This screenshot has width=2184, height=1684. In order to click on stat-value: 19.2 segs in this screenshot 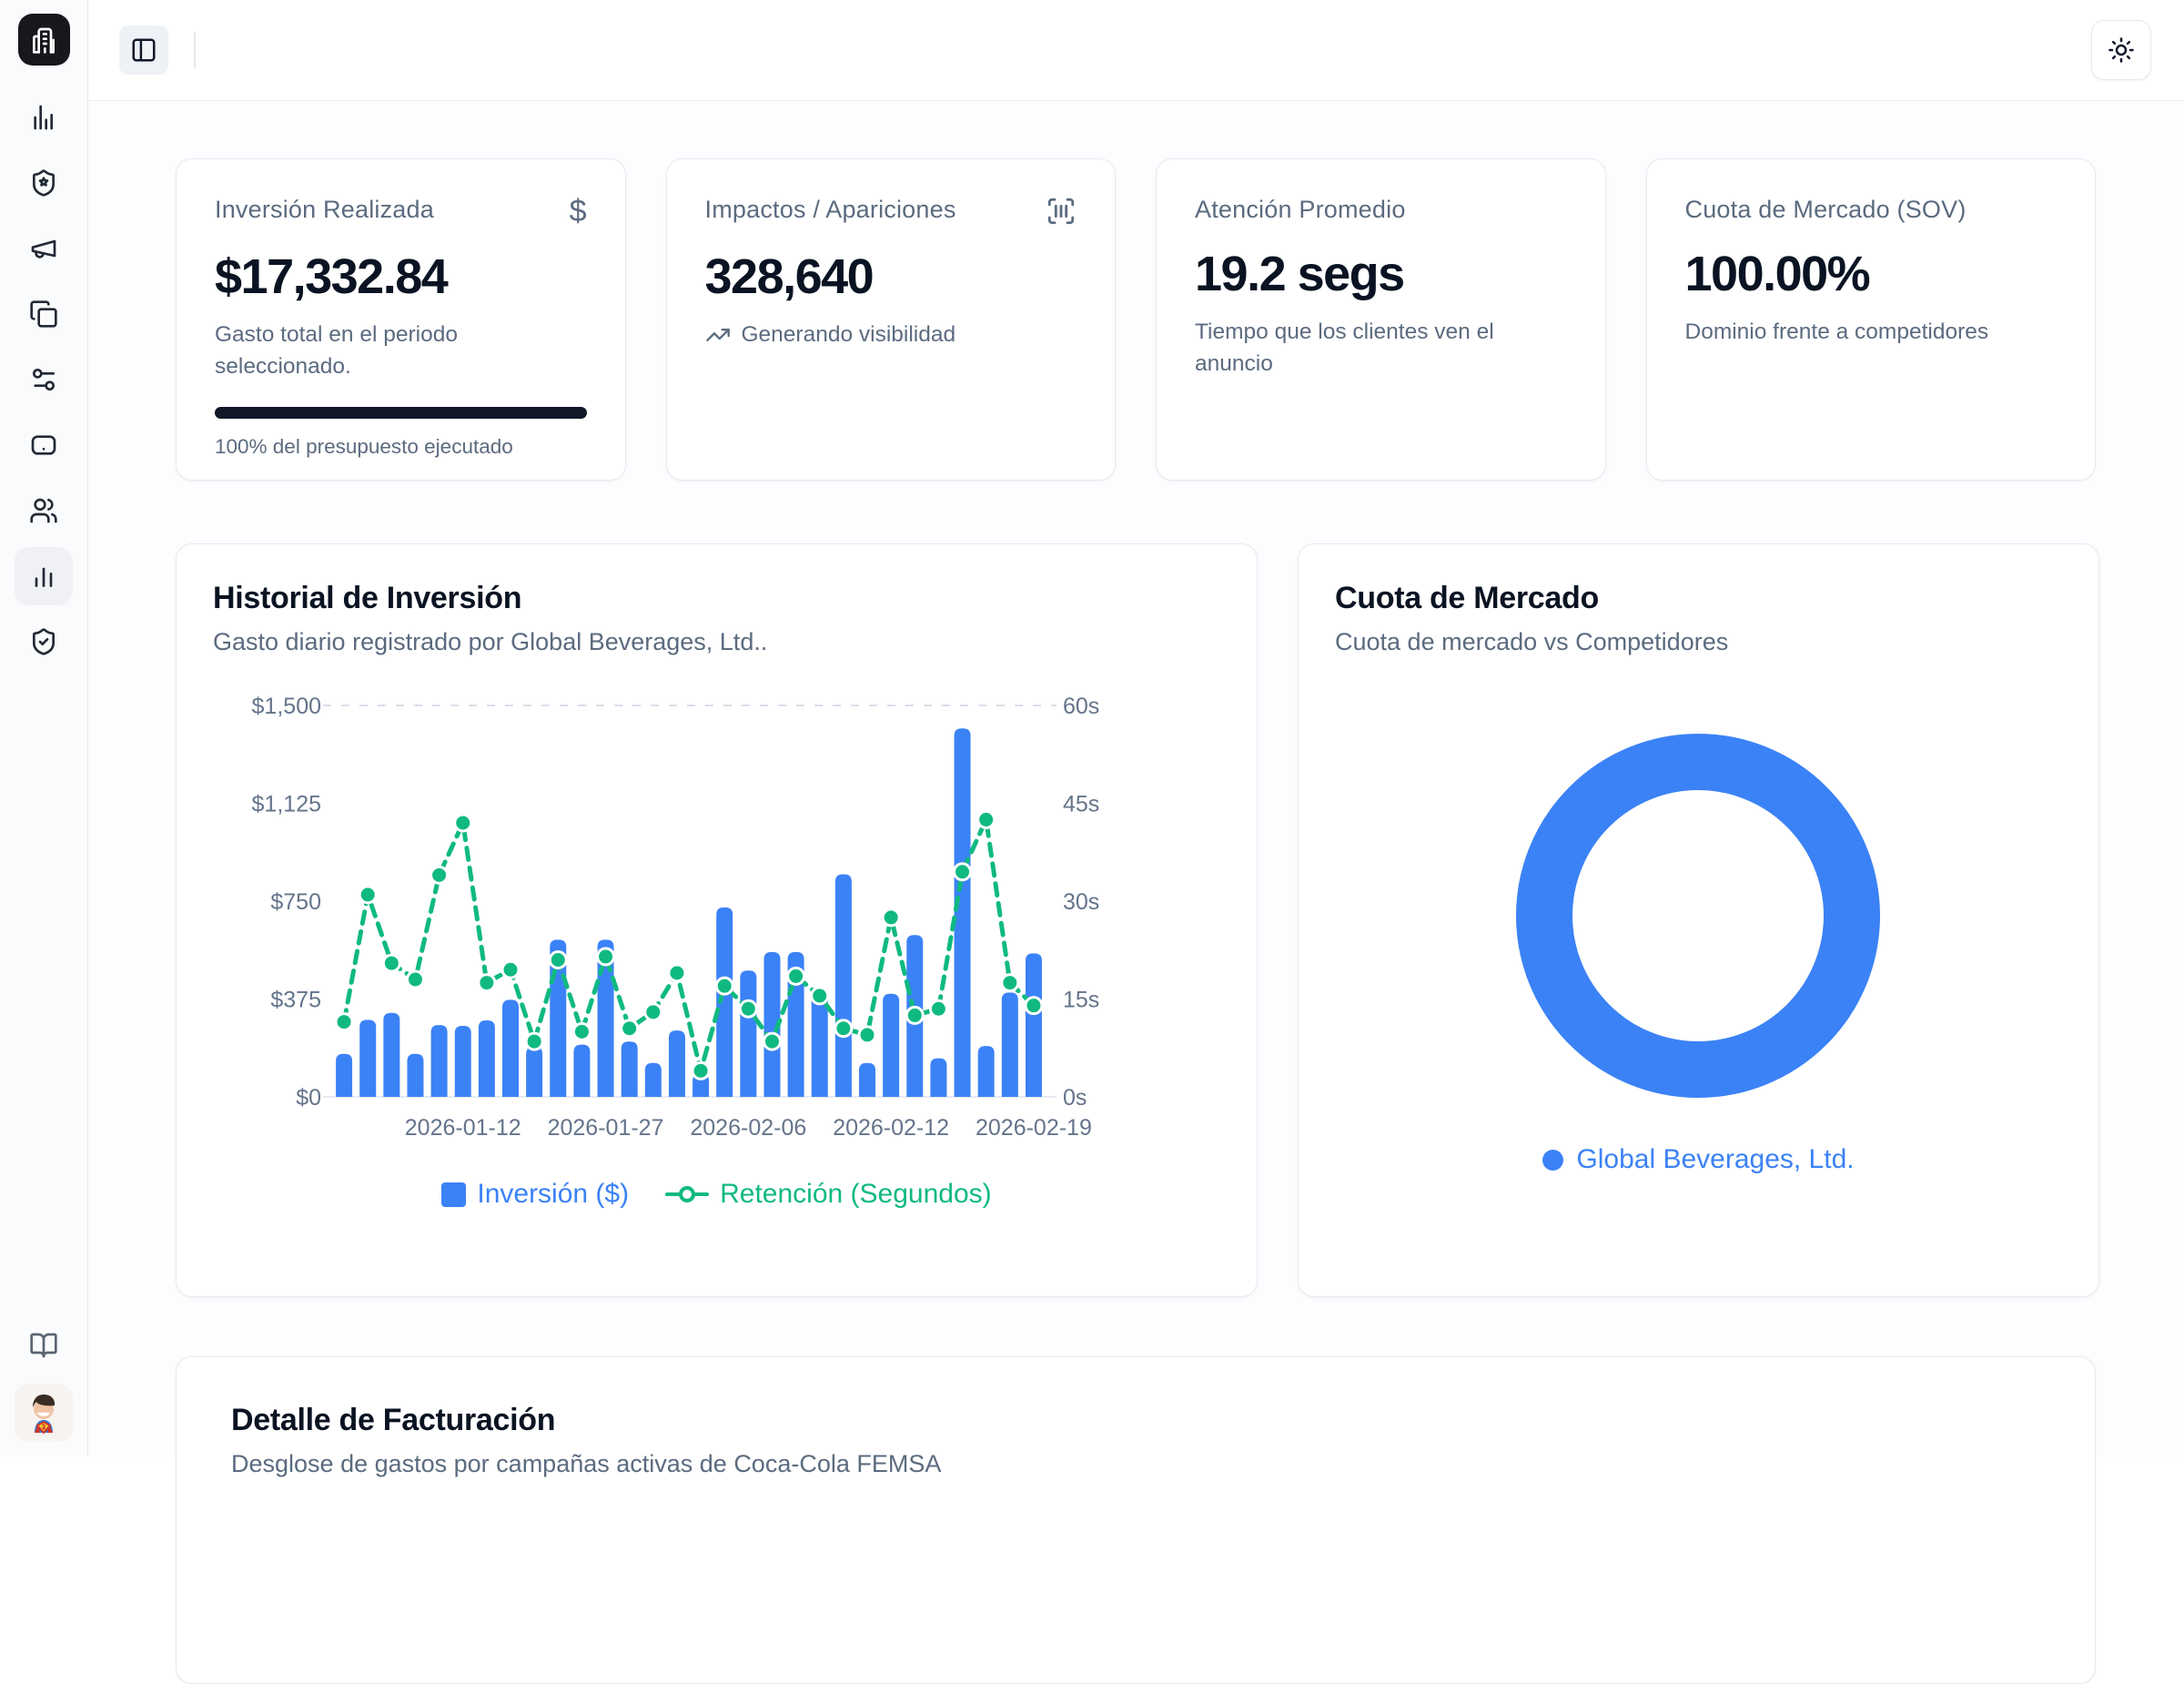, I will do `click(1300, 274)`.